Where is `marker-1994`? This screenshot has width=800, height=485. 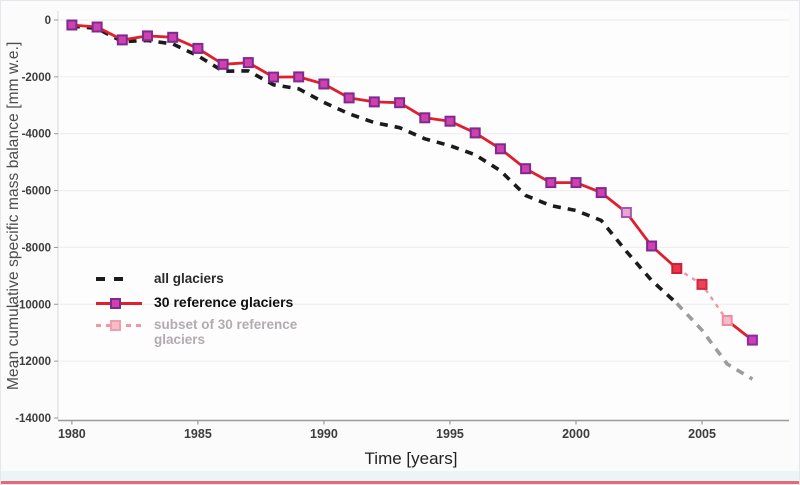 marker-1994 is located at coordinates (425, 118).